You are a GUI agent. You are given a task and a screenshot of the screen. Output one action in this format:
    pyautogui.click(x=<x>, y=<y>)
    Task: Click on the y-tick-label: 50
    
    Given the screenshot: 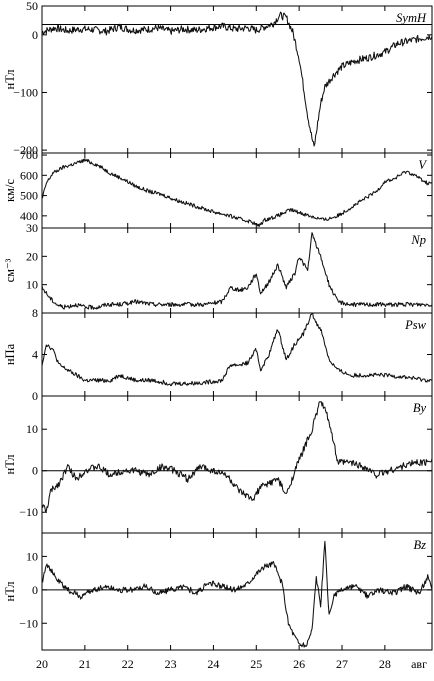 What is the action you would take?
    pyautogui.click(x=32, y=6)
    